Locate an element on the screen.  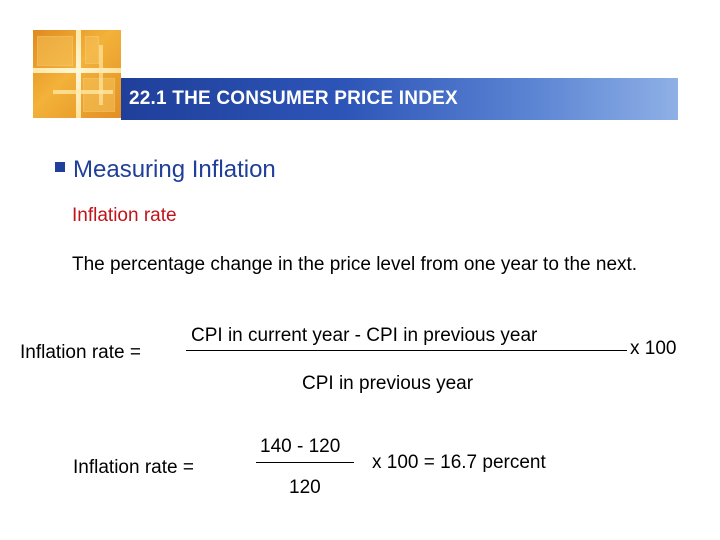
formula-label: Inflation rate = is located at coordinates (80, 352).